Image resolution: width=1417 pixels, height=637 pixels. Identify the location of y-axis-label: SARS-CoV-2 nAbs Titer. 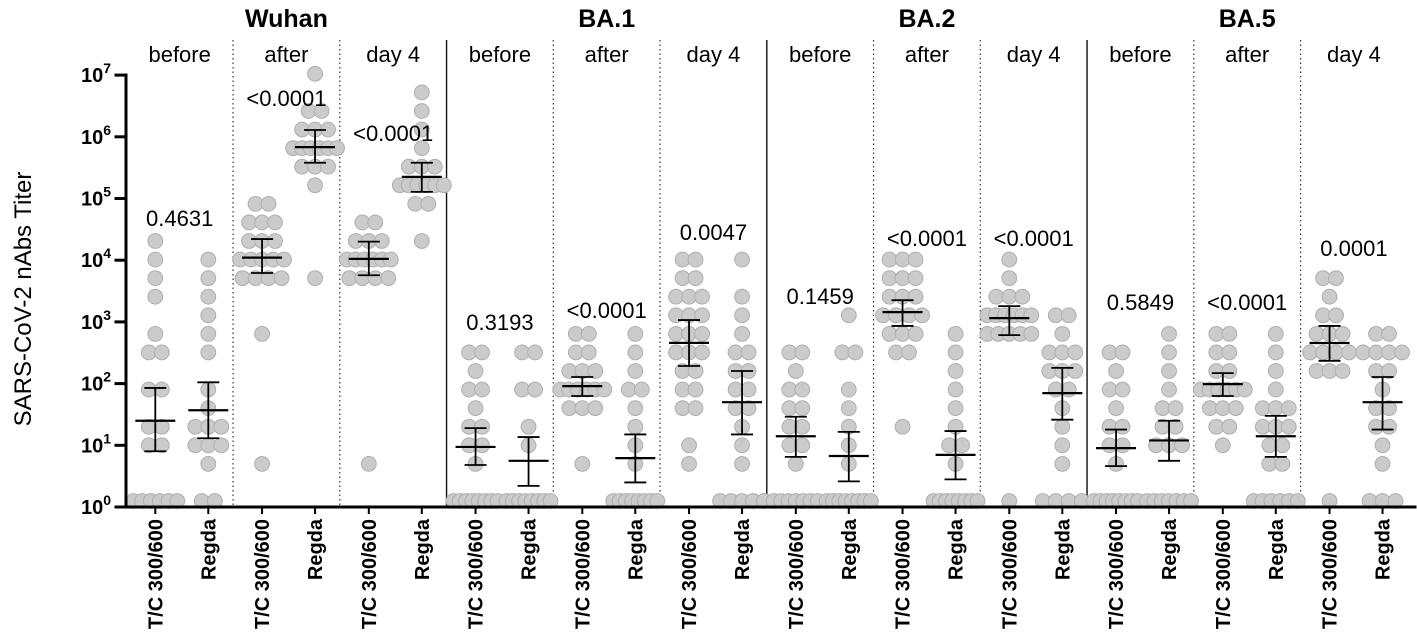
(23, 299).